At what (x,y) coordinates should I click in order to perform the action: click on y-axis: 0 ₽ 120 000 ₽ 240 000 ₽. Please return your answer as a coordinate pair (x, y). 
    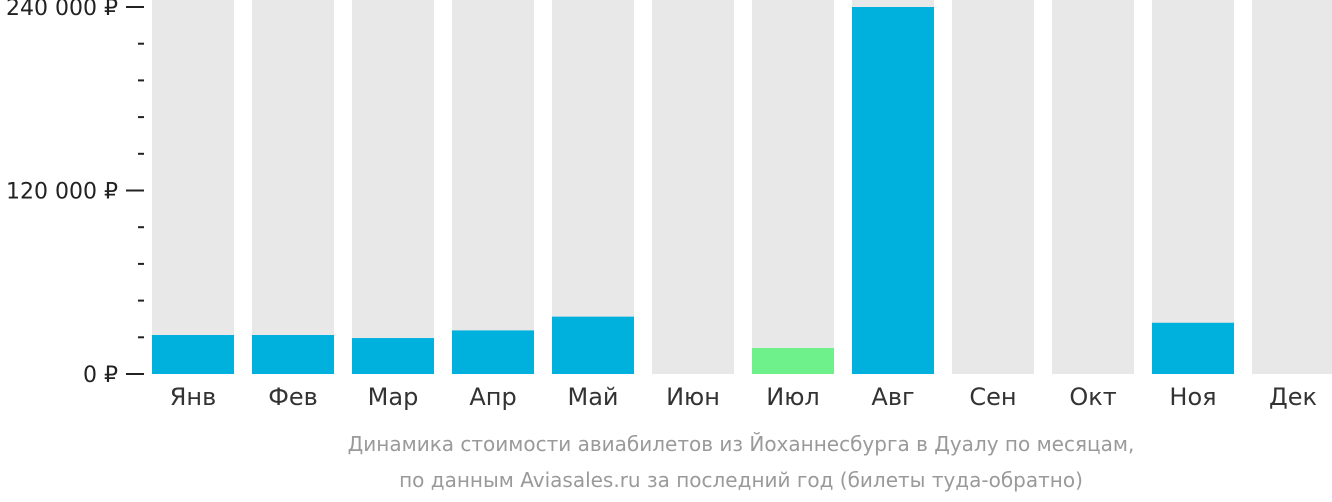
    Looking at the image, I should click on (75, 194).